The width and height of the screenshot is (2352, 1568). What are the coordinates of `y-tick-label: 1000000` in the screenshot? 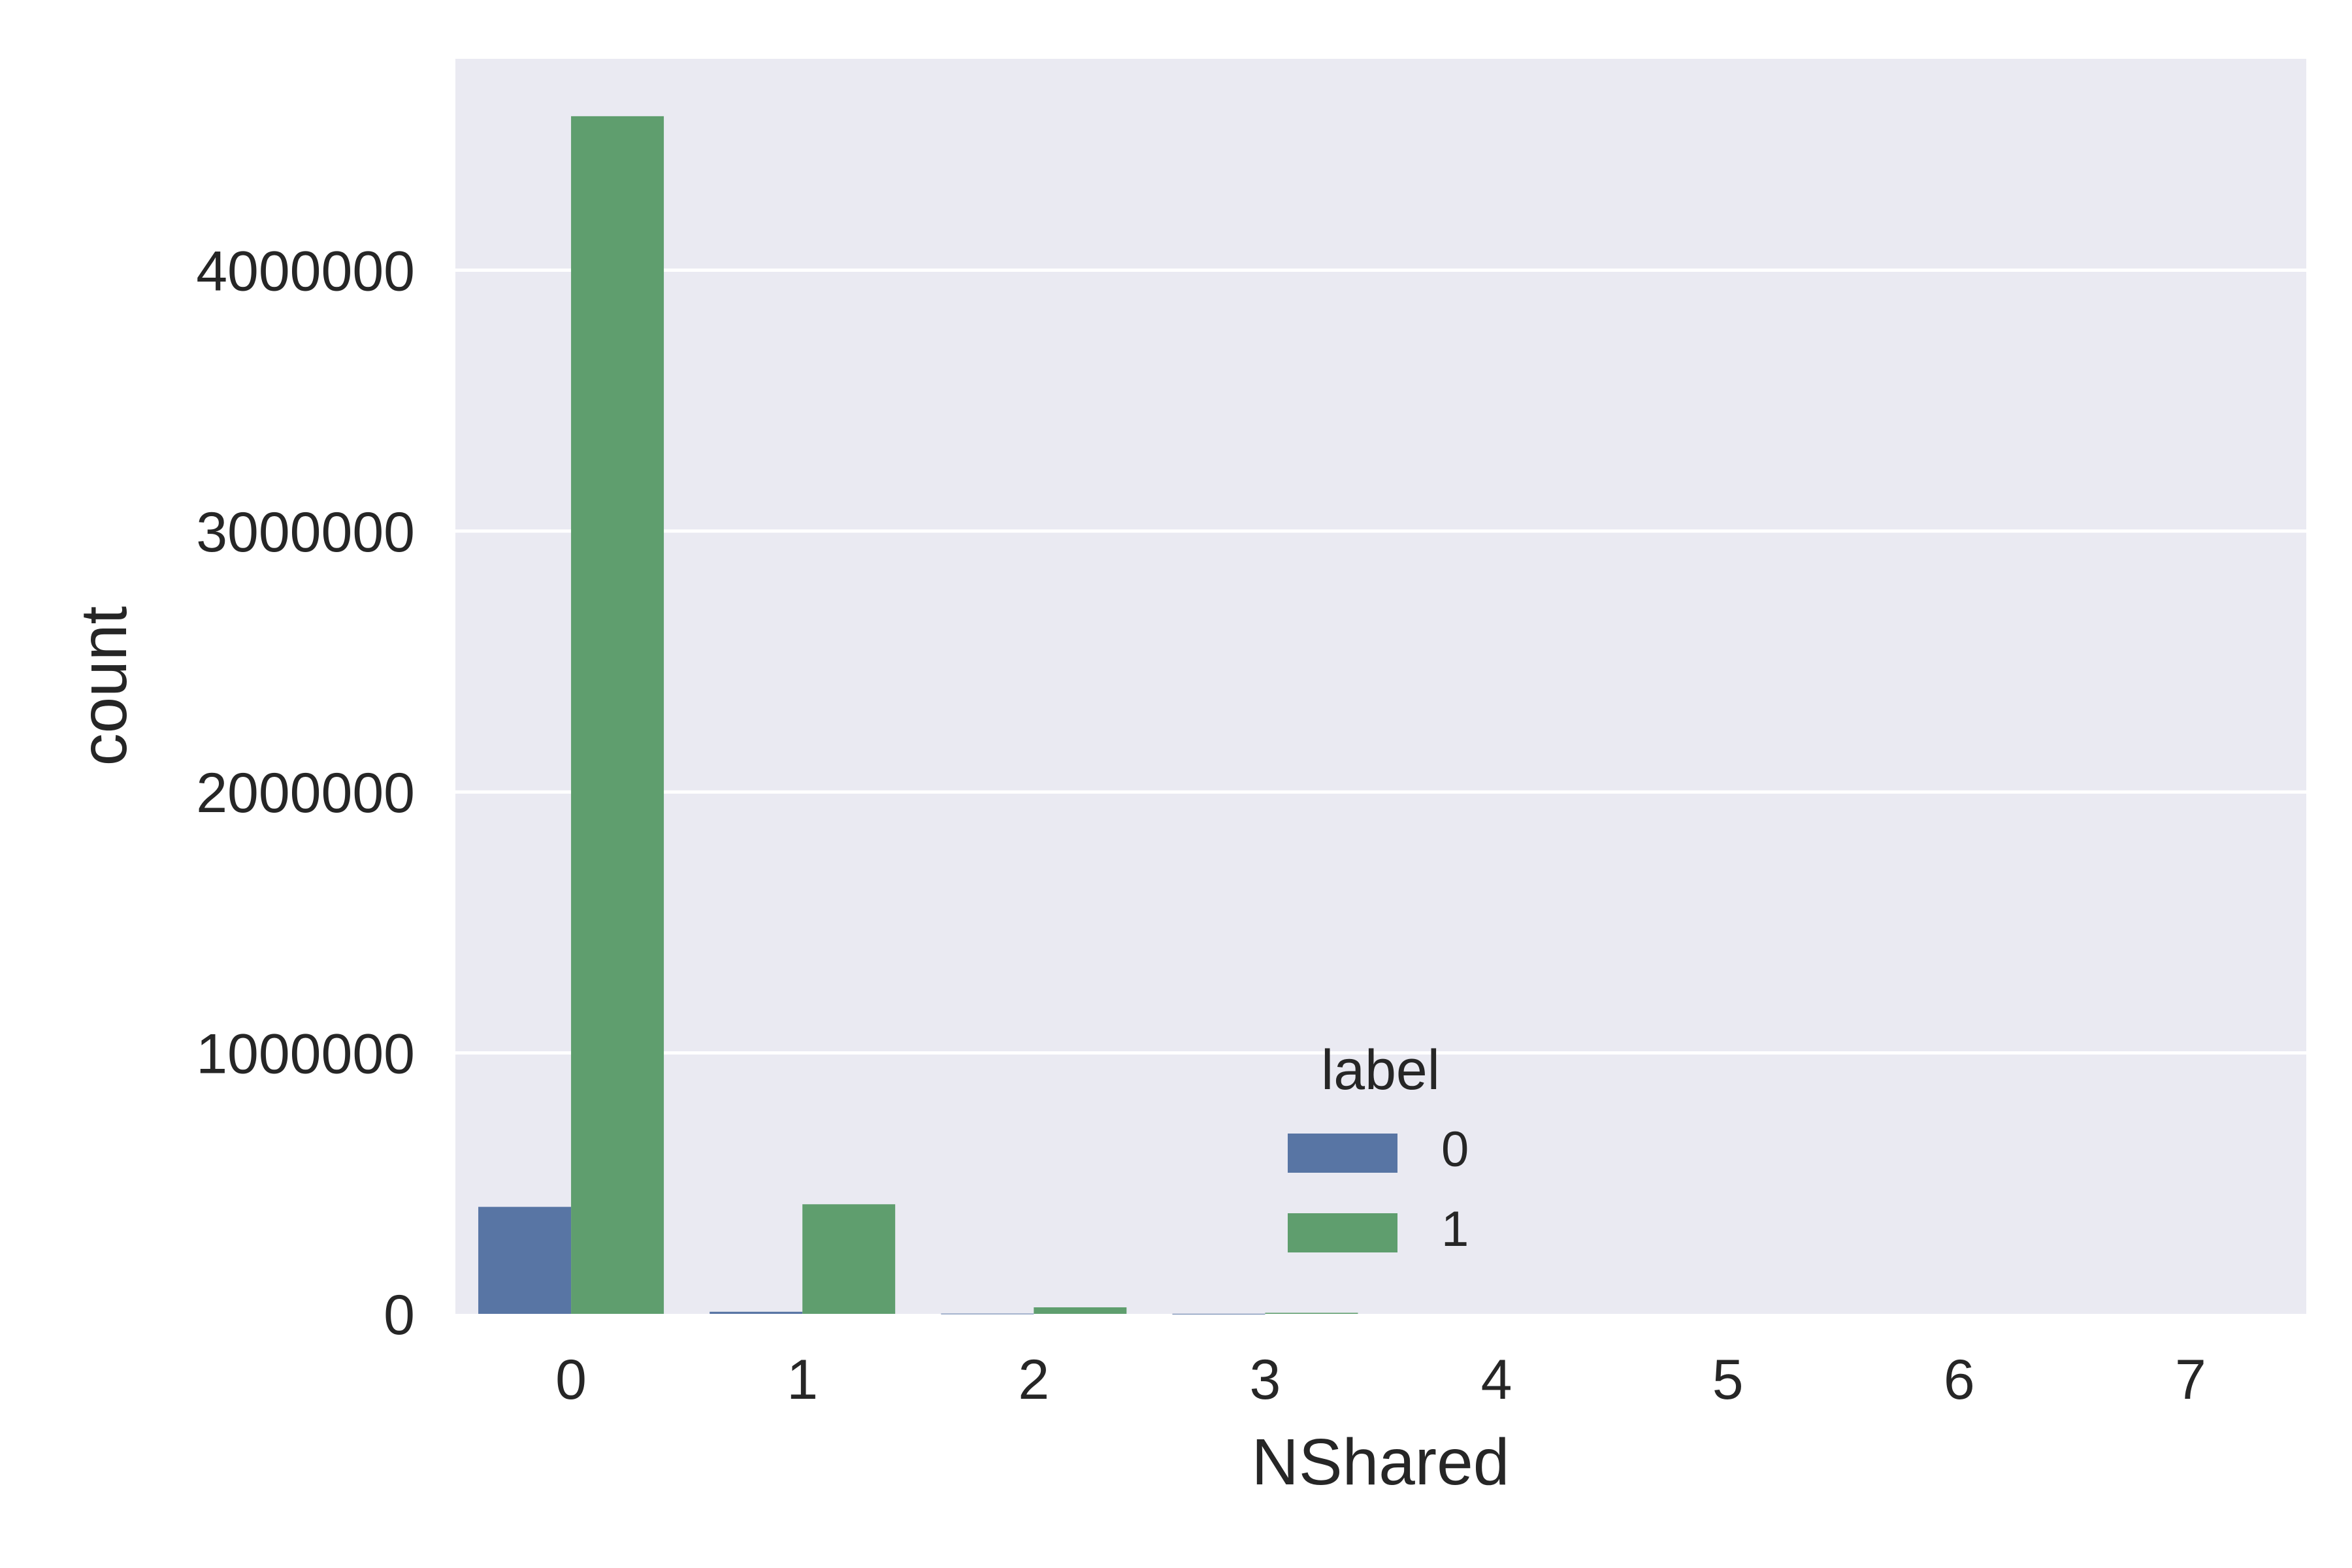 It's located at (305, 1054).